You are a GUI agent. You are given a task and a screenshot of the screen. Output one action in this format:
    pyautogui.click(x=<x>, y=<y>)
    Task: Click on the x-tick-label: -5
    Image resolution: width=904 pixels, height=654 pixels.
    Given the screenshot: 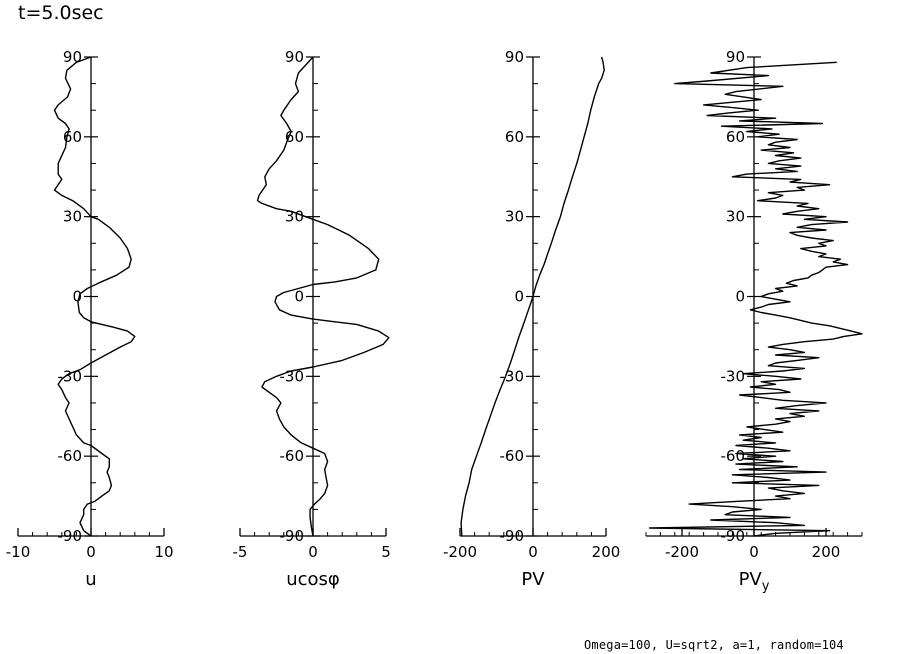 What is the action you would take?
    pyautogui.click(x=240, y=552)
    